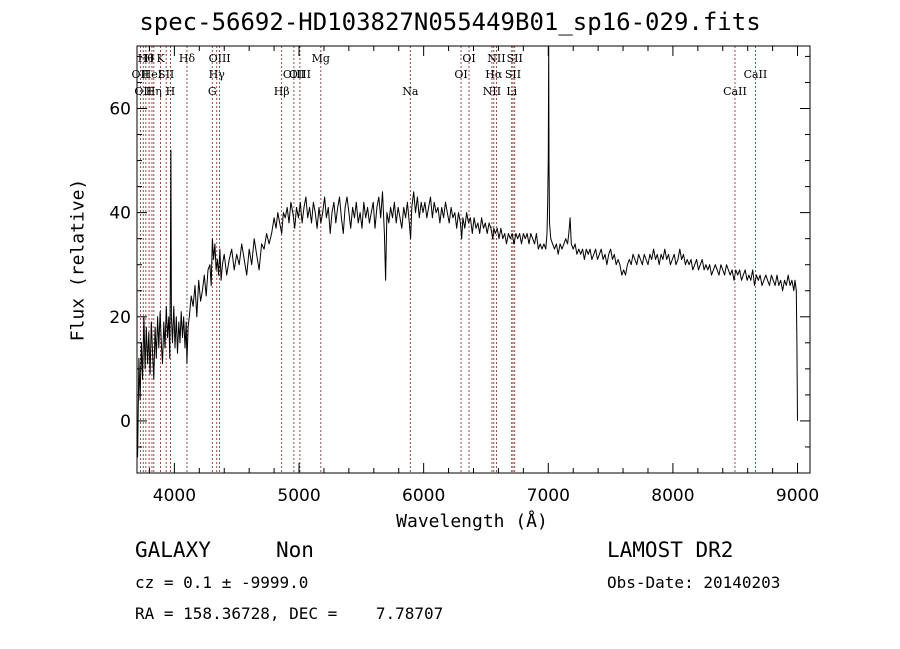 This screenshot has width=900, height=649. Describe the element at coordinates (472, 521) in the screenshot. I see `x-axis-label: Wavelength (Å)` at that location.